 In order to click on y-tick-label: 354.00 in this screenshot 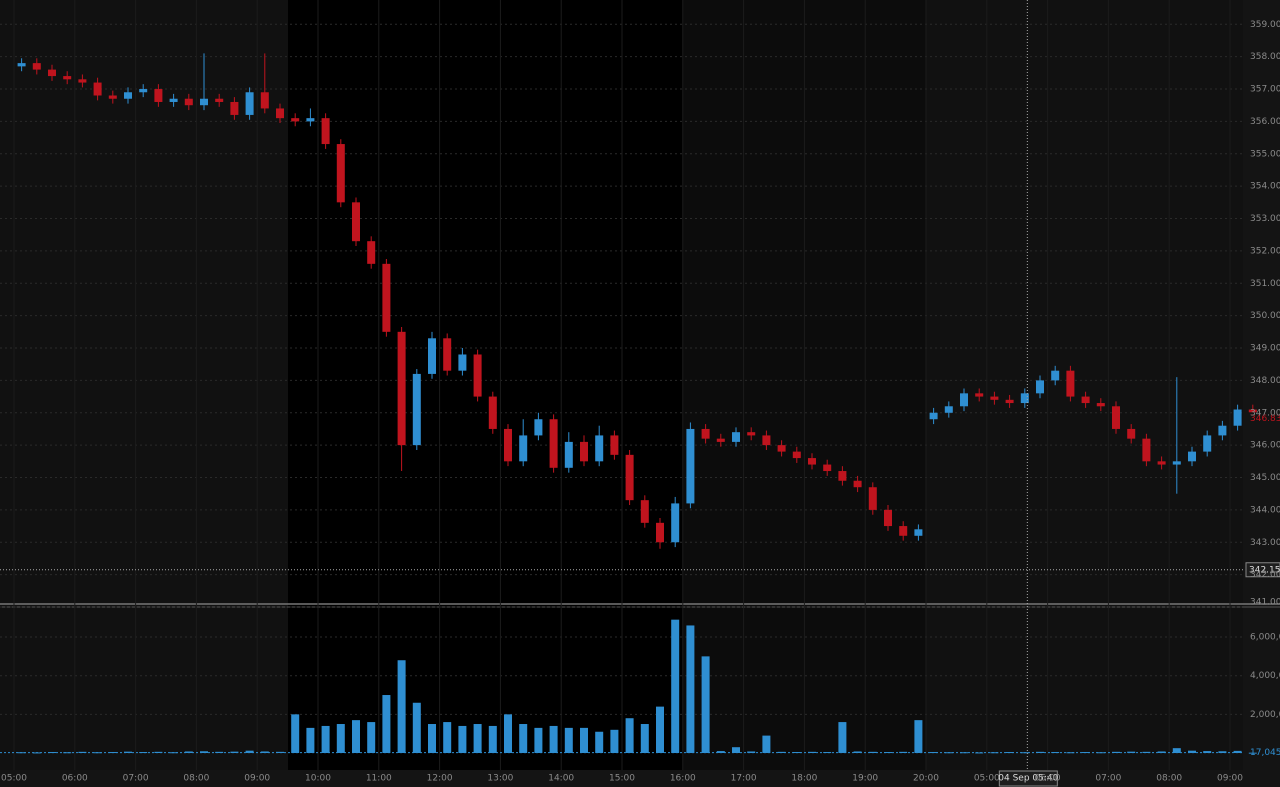, I will do `click(1265, 187)`.